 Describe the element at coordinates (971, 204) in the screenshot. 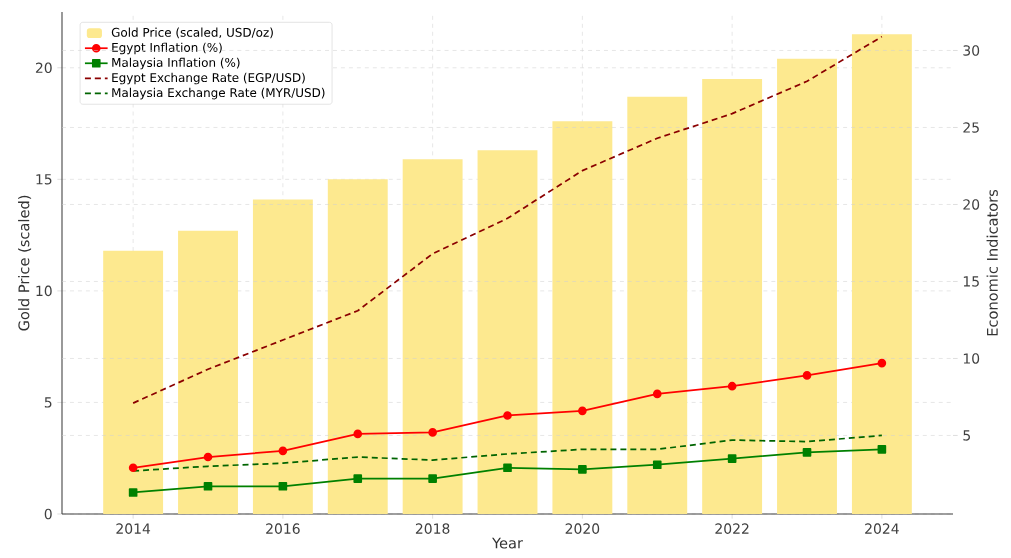

I see `y2-tick-label: 20` at that location.